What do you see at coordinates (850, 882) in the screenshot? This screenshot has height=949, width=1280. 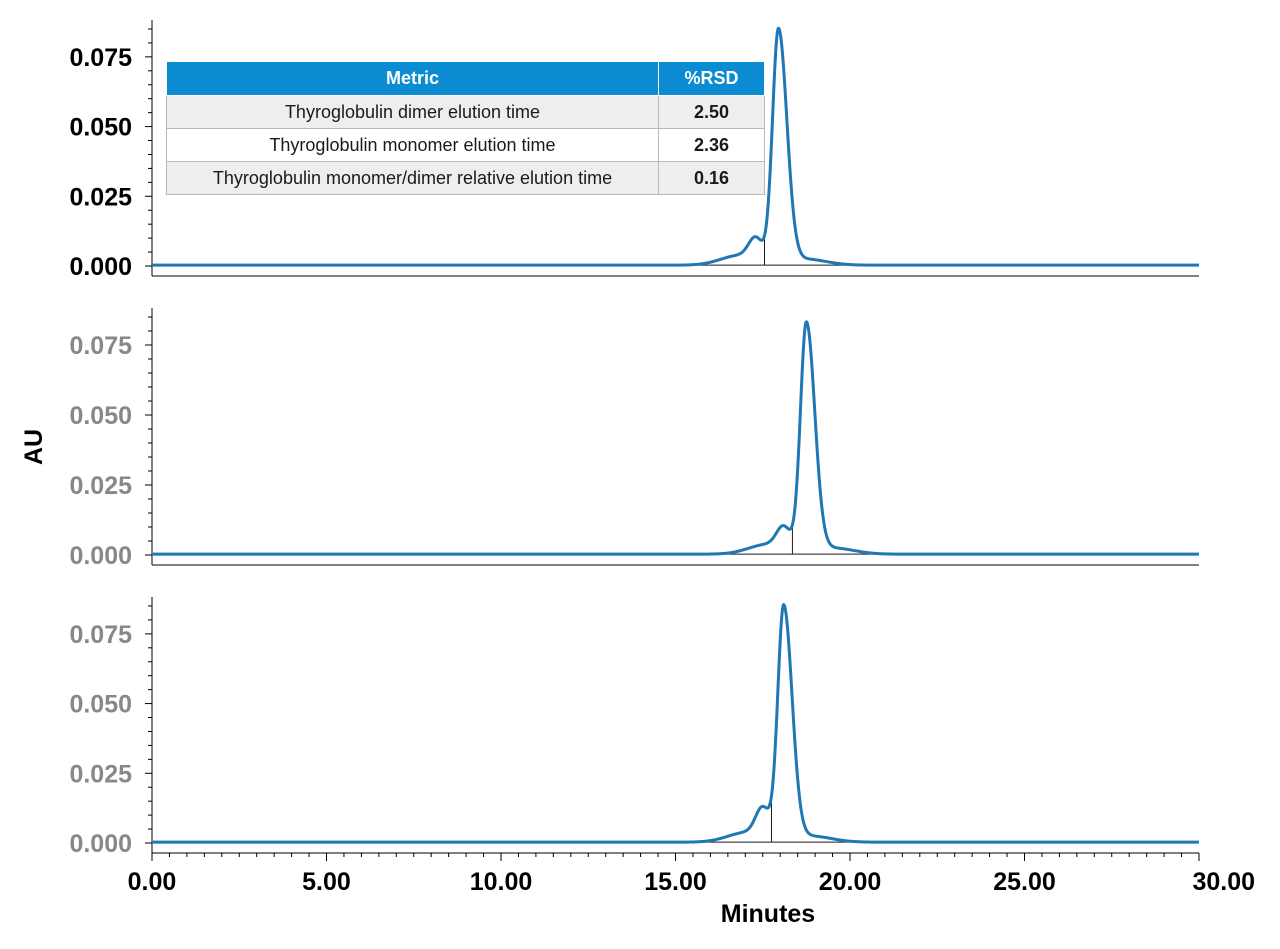 I see `x-tick-label: 20.00` at bounding box center [850, 882].